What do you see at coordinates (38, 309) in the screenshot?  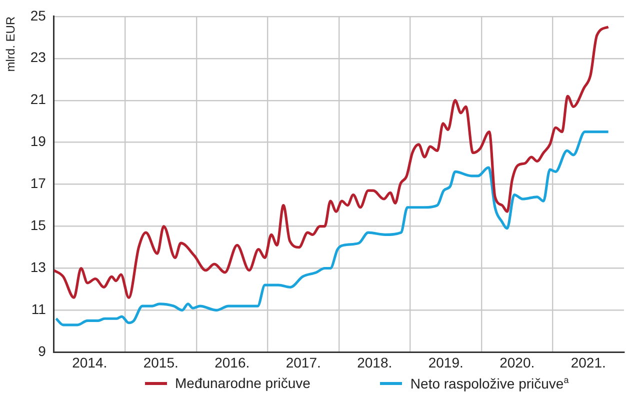 I see `y-tick-label: 11` at bounding box center [38, 309].